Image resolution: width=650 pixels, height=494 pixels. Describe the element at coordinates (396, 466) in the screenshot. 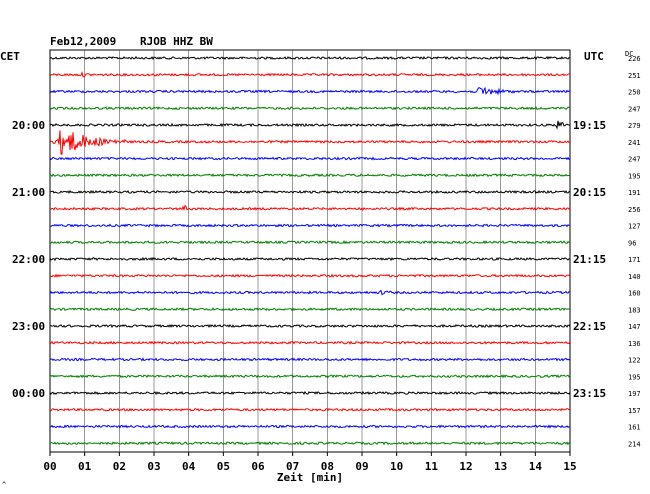

I see `x-tick-label: 10` at that location.